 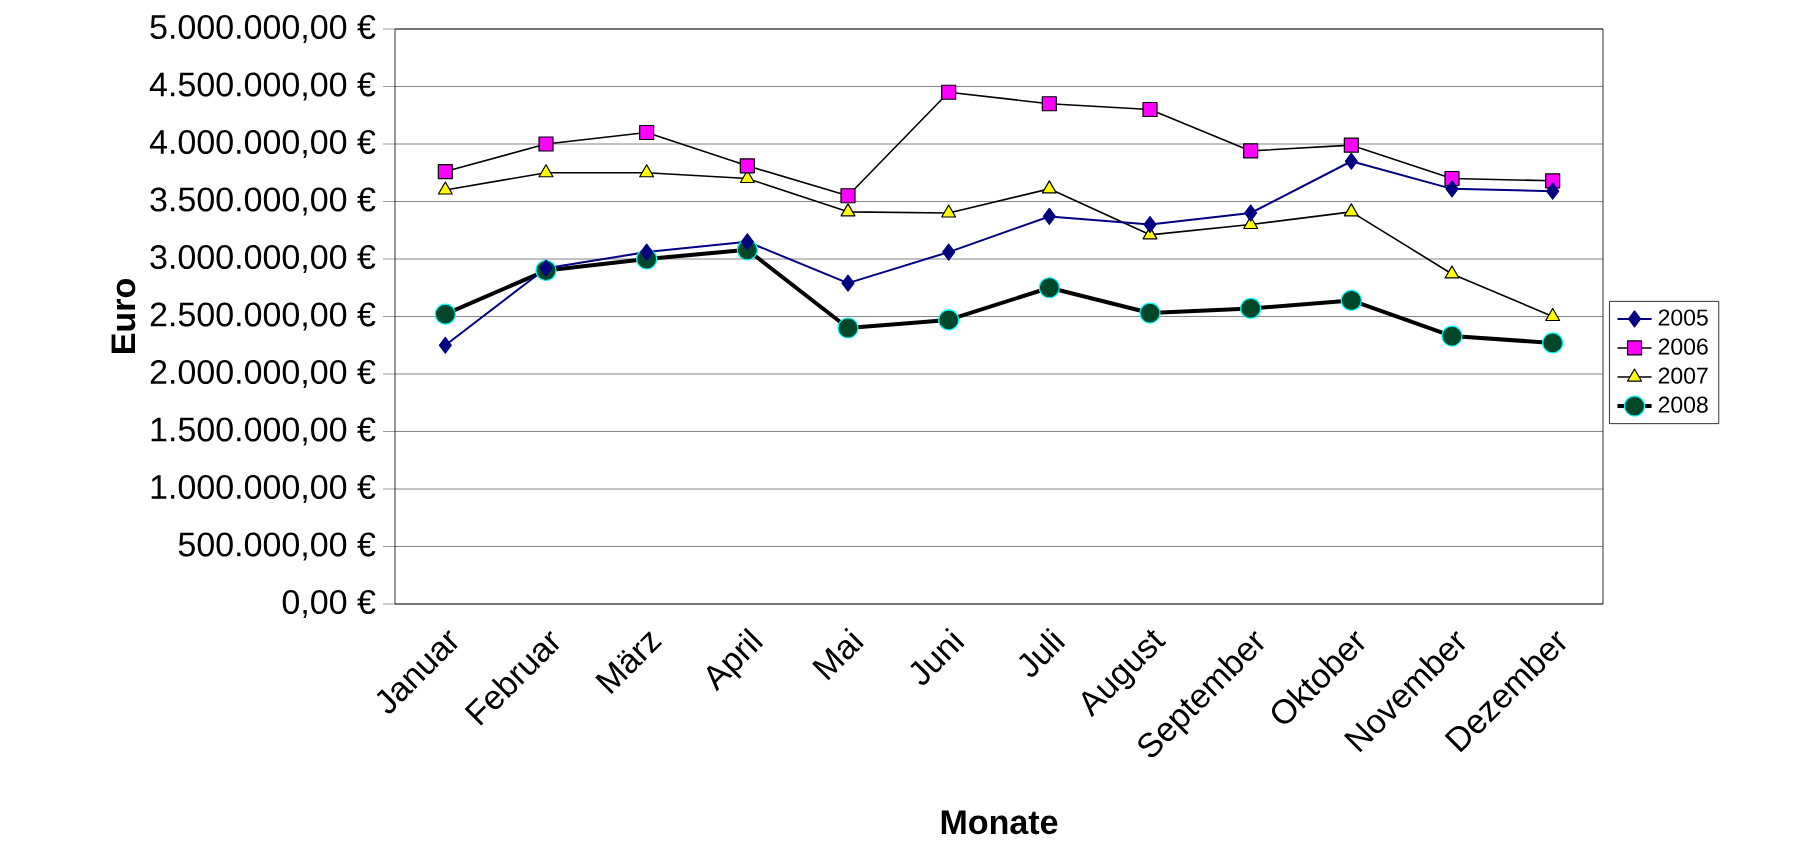 What do you see at coordinates (1683, 317) in the screenshot?
I see `legend-label: 2005` at bounding box center [1683, 317].